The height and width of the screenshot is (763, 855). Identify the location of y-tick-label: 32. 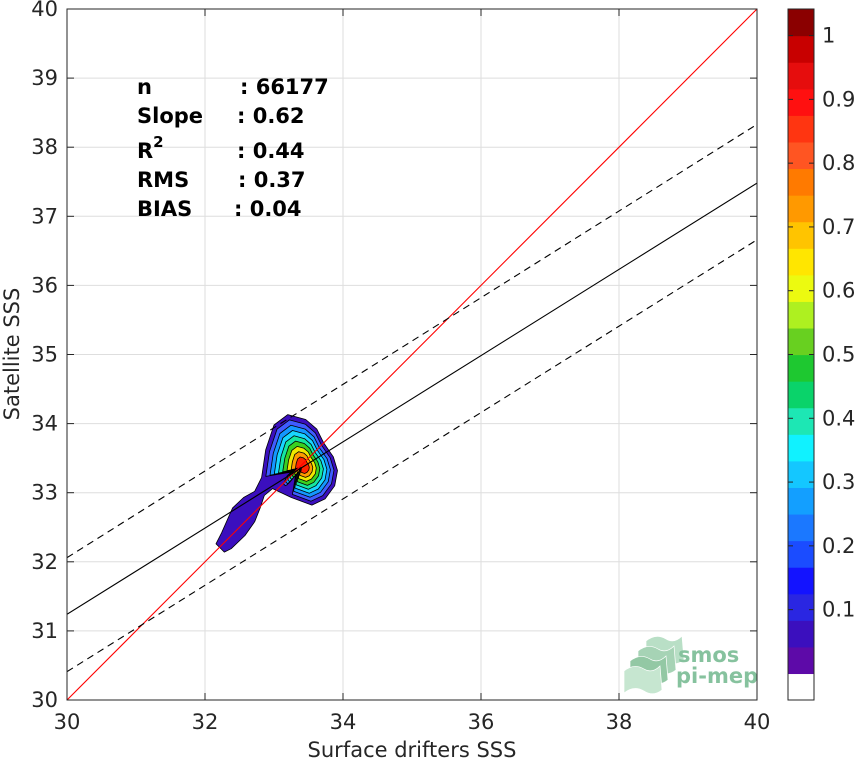
(44, 562).